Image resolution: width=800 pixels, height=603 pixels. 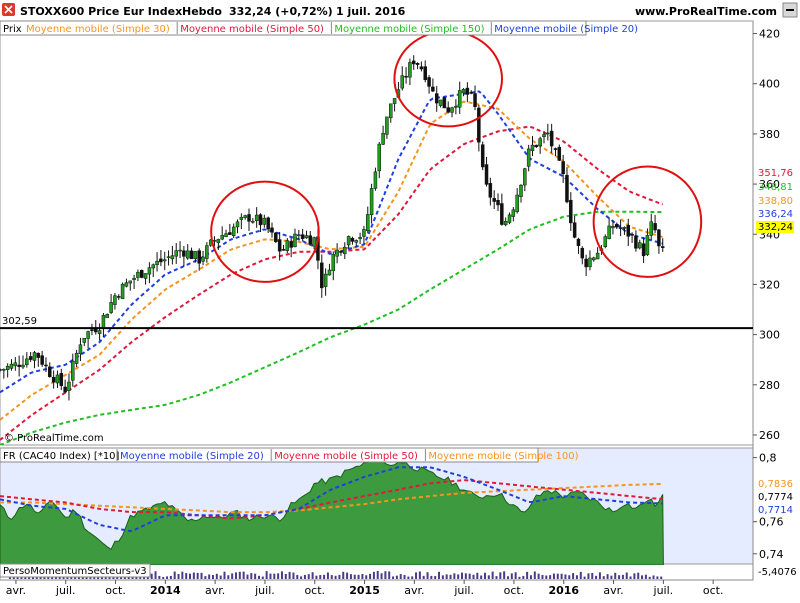 I want to click on price-last-value: 348,81, so click(x=775, y=187).